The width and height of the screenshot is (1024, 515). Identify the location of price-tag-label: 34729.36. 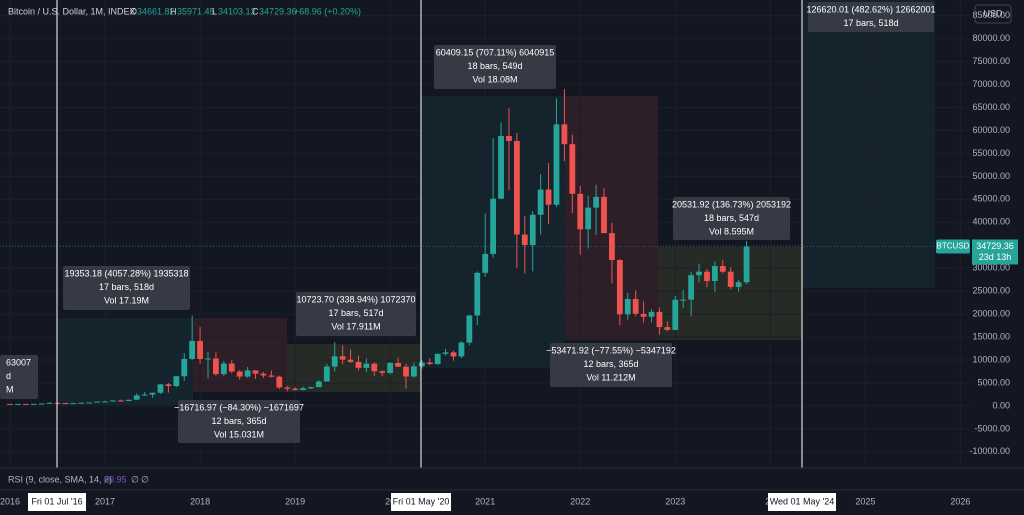
(995, 246).